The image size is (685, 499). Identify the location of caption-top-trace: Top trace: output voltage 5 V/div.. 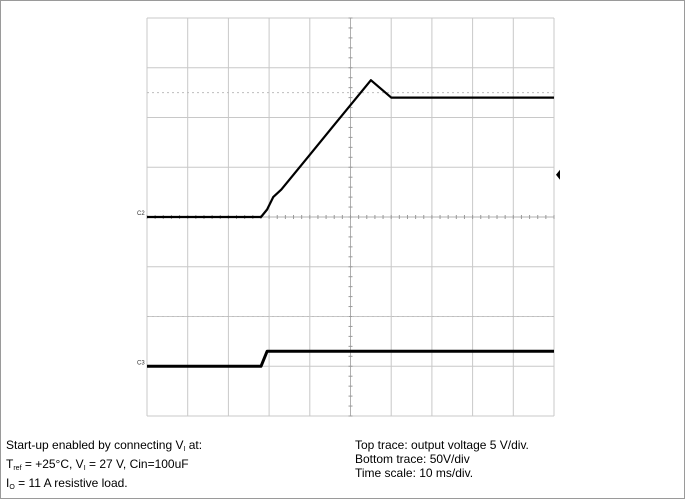
(442, 445).